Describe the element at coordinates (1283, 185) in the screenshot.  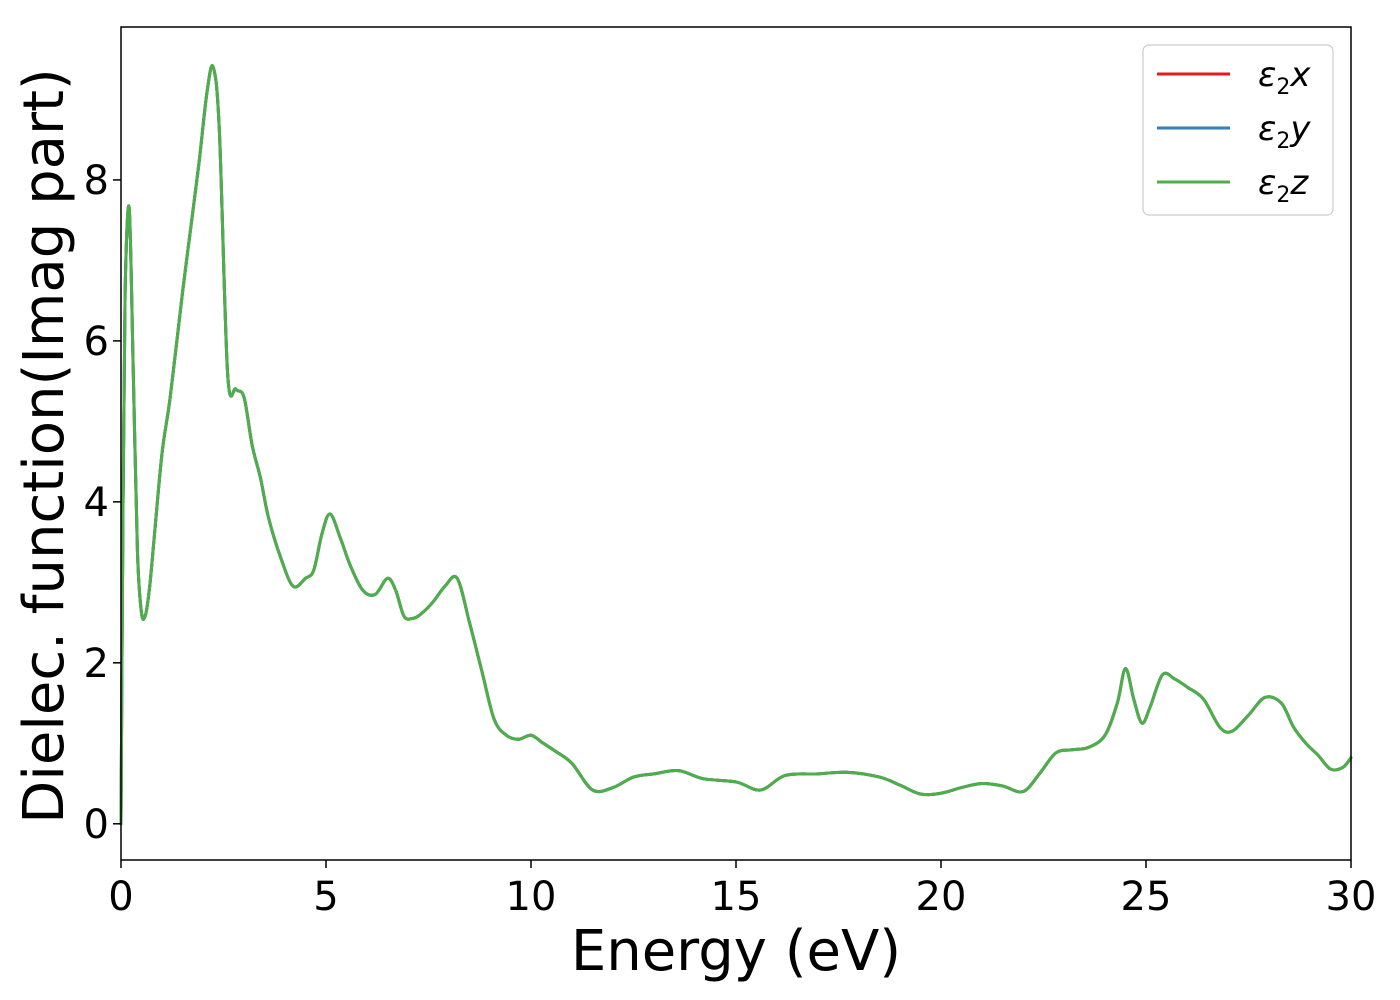
I see `legend-label-z: ε2z` at that location.